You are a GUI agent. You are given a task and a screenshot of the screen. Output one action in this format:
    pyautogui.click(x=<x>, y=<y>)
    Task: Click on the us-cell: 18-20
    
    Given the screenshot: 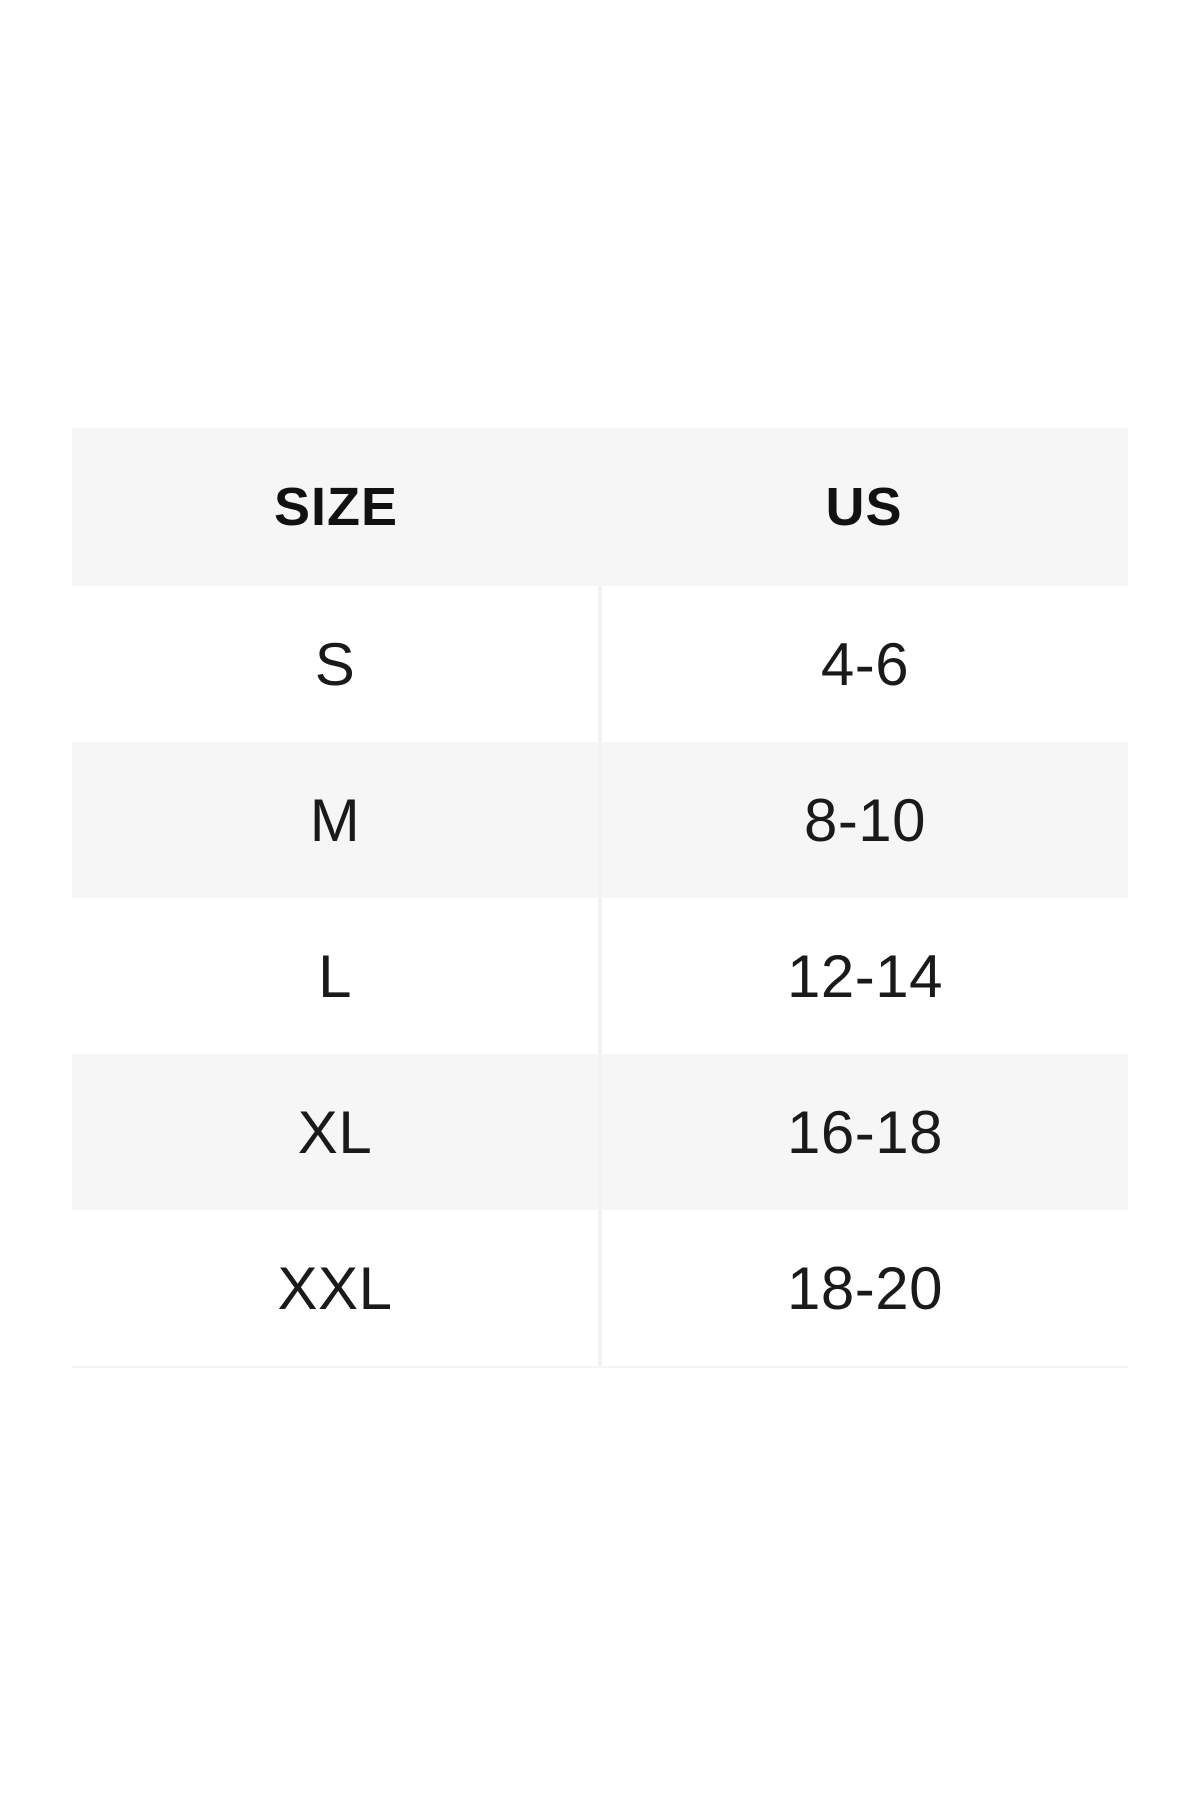 What is the action you would take?
    pyautogui.click(x=863, y=1288)
    